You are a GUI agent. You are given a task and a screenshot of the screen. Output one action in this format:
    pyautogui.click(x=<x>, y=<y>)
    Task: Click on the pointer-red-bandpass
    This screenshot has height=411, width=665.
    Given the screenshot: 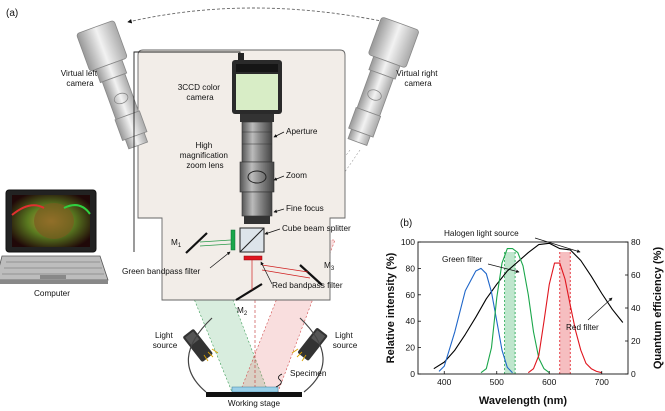 What is the action you would take?
    pyautogui.click(x=266, y=273)
    